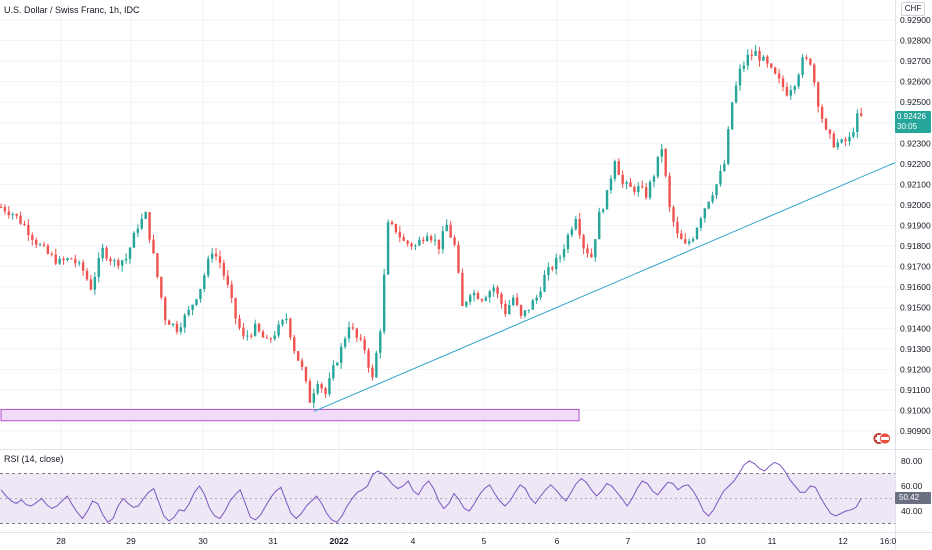  What do you see at coordinates (915, 61) in the screenshot?
I see `price-tick-label: 0.92700` at bounding box center [915, 61].